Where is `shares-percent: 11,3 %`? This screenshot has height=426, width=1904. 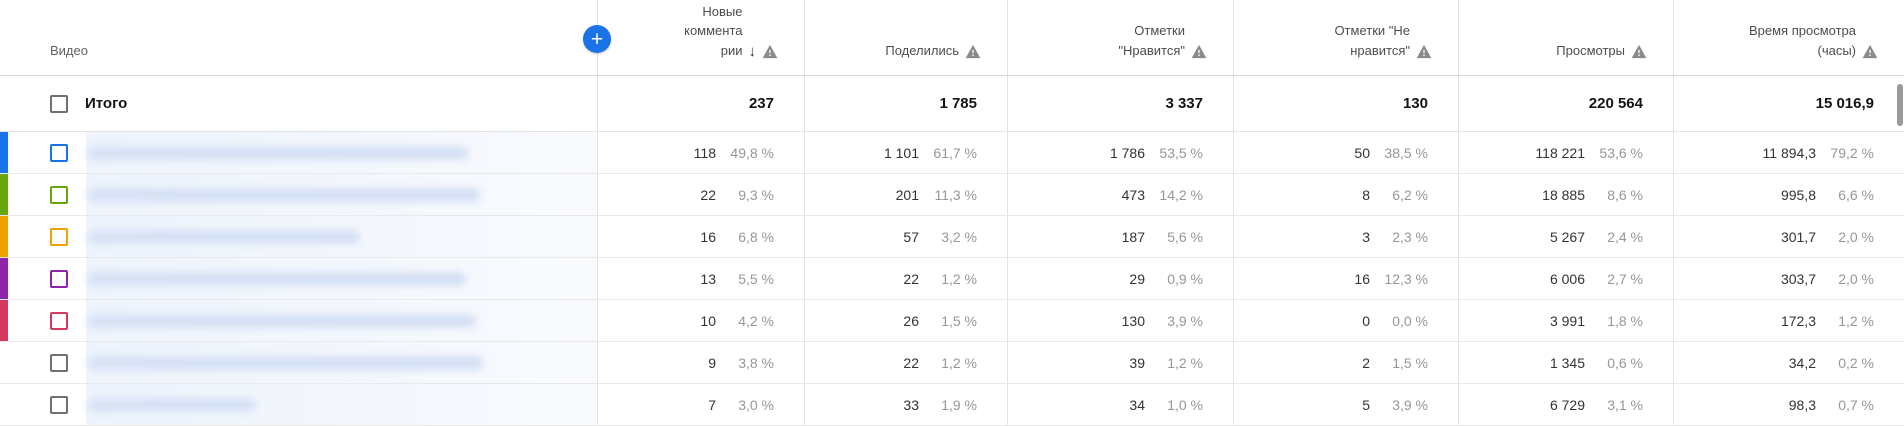
shares-percent: 11,3 % is located at coordinates (955, 194).